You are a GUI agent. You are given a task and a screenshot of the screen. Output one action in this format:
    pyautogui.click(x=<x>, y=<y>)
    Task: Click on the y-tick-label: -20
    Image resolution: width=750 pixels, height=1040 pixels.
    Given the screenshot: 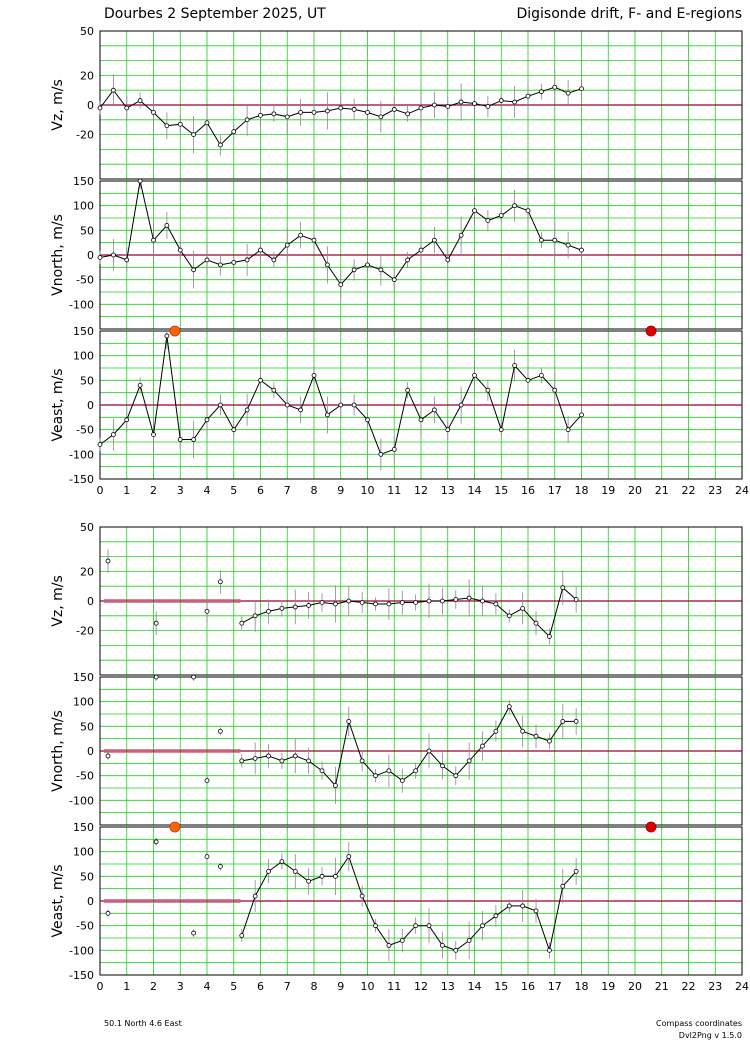 What is the action you would take?
    pyautogui.click(x=85, y=135)
    